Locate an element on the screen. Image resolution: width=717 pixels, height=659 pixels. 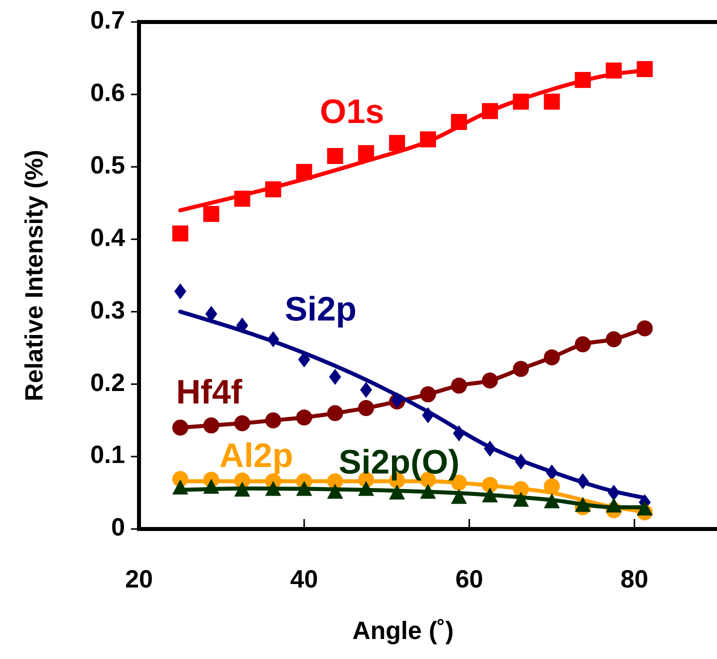
series-label: Si2p is located at coordinates (320, 309).